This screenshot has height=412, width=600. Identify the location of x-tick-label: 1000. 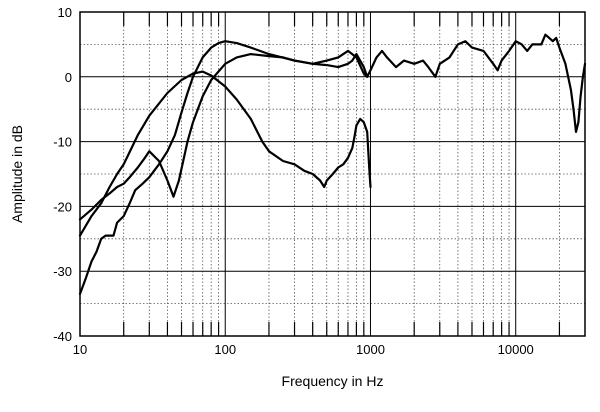
(370, 349).